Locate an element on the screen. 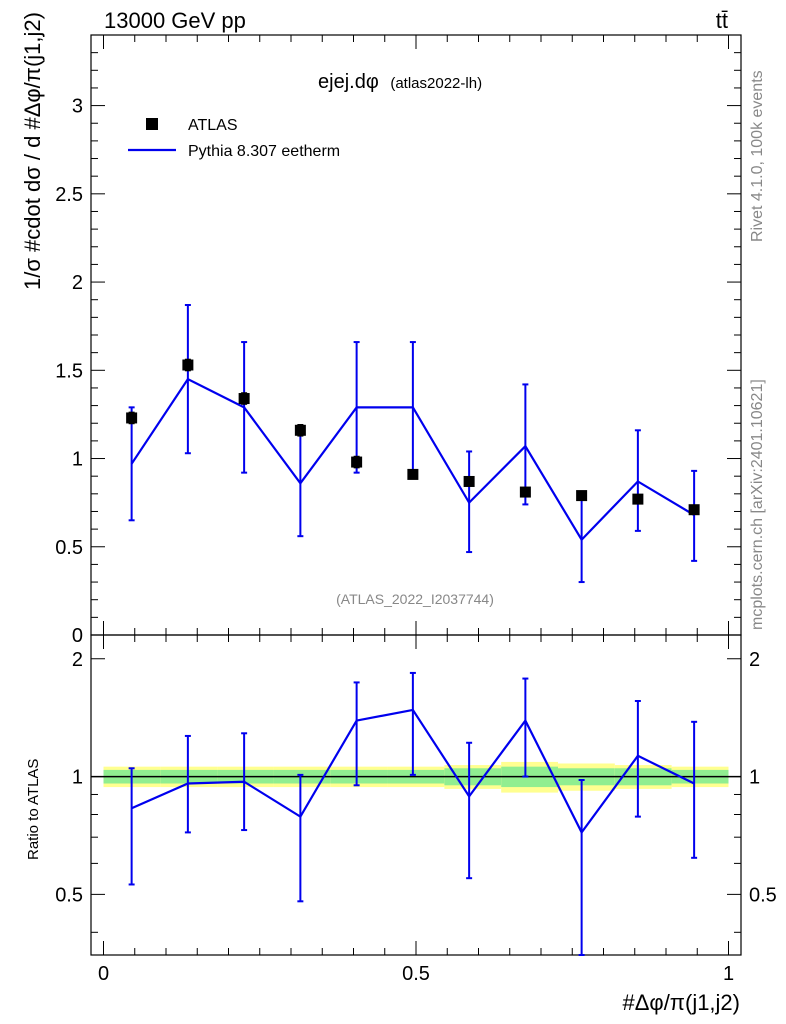 The image size is (786, 1024). x-tick-label: 0.5 is located at coordinates (416, 974).